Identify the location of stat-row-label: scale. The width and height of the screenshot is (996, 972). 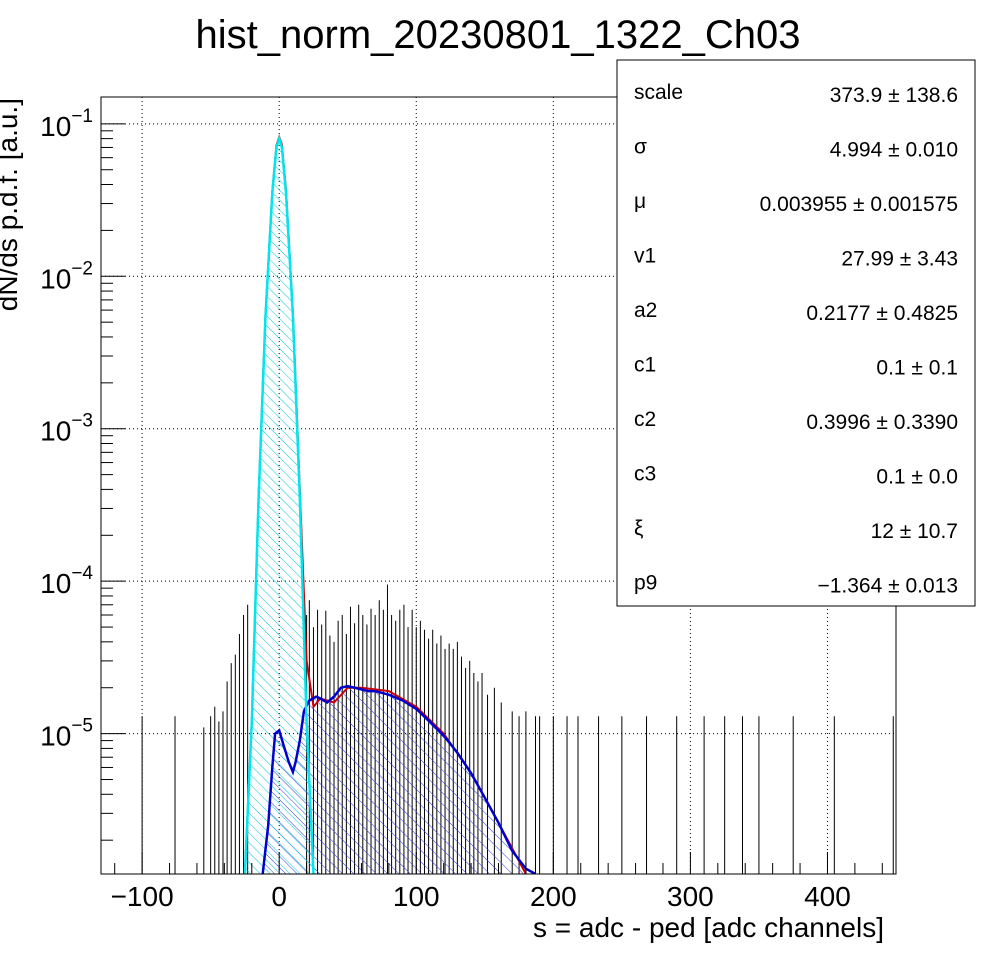
(658, 92).